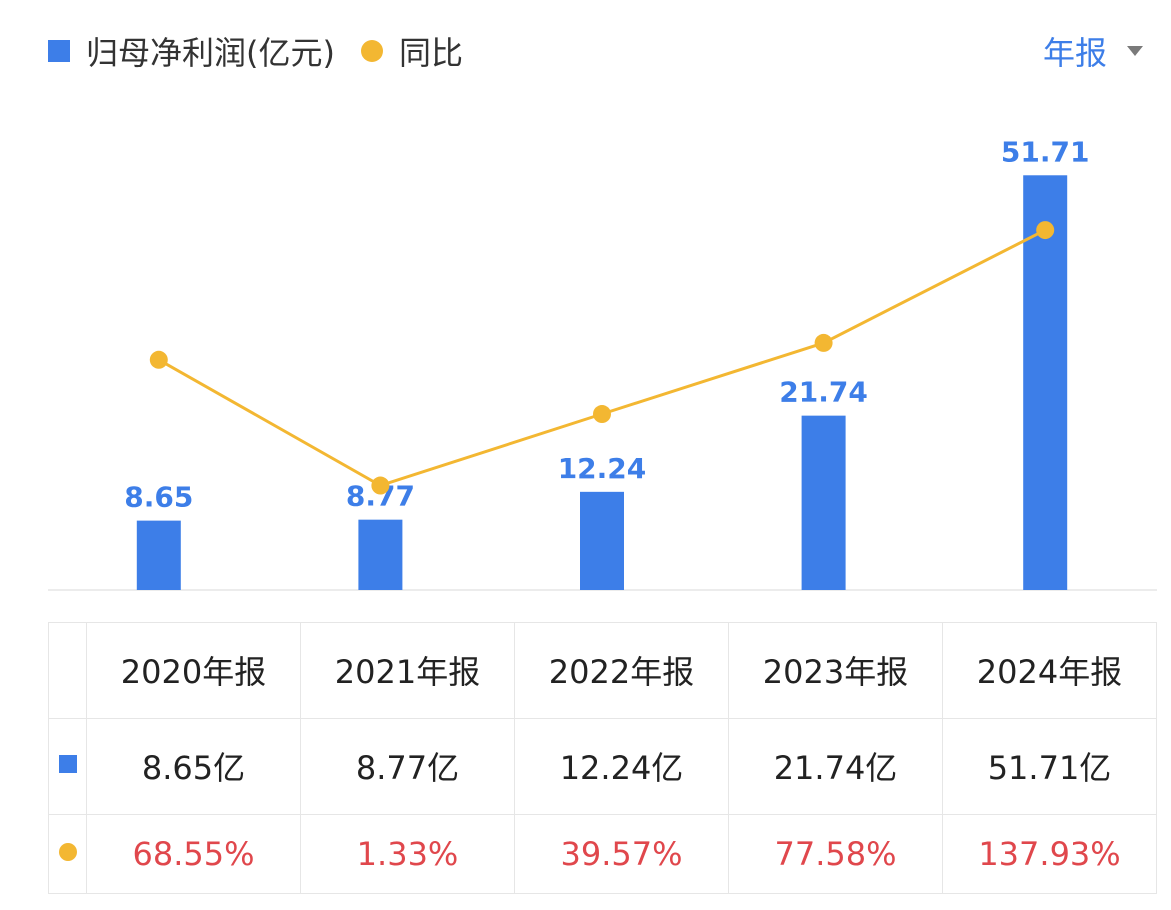 This screenshot has width=1171, height=910. I want to click on yoy-2022: 39.57%, so click(621, 854).